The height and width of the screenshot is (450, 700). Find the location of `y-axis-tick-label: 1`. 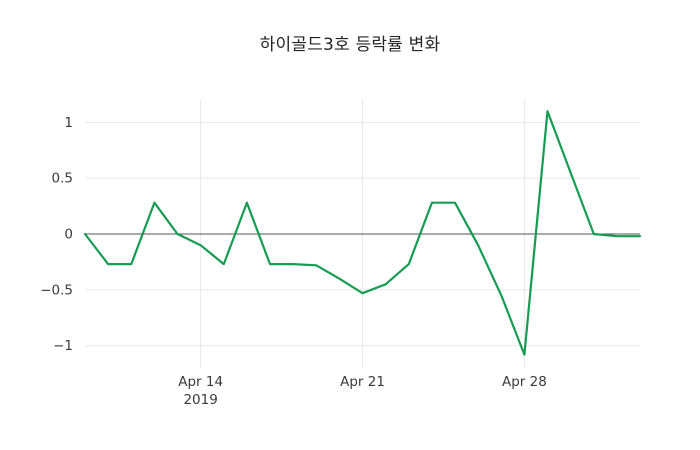

y-axis-tick-label: 1 is located at coordinates (68, 123).